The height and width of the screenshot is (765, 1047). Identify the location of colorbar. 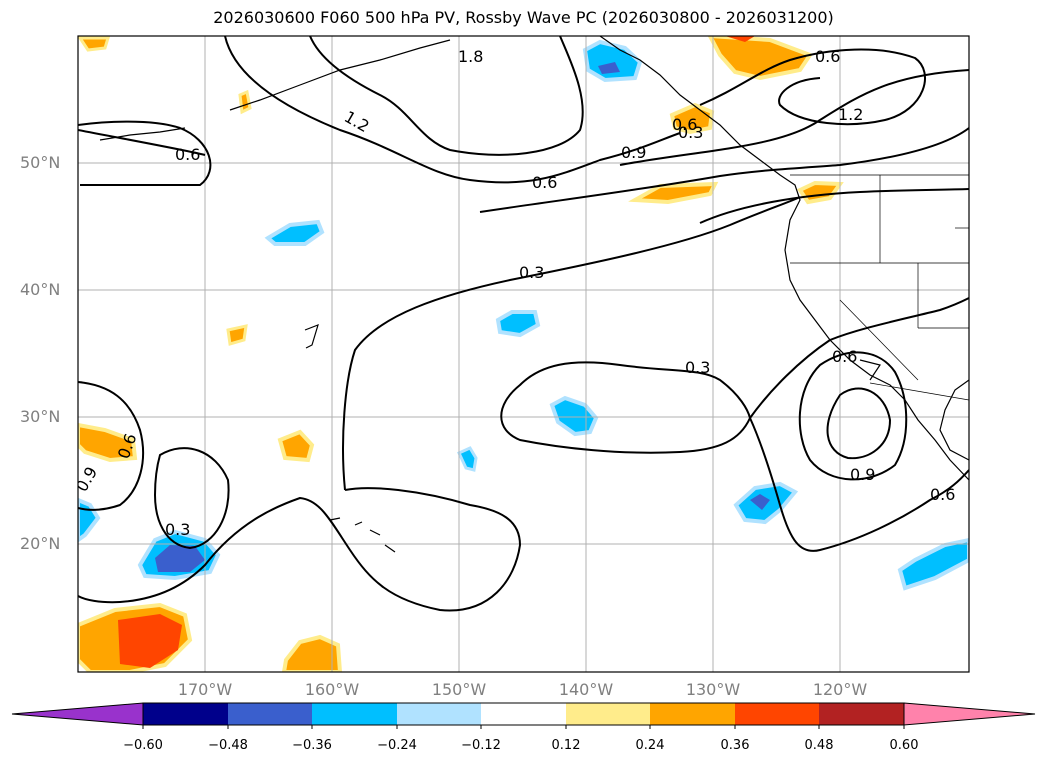
(523, 715).